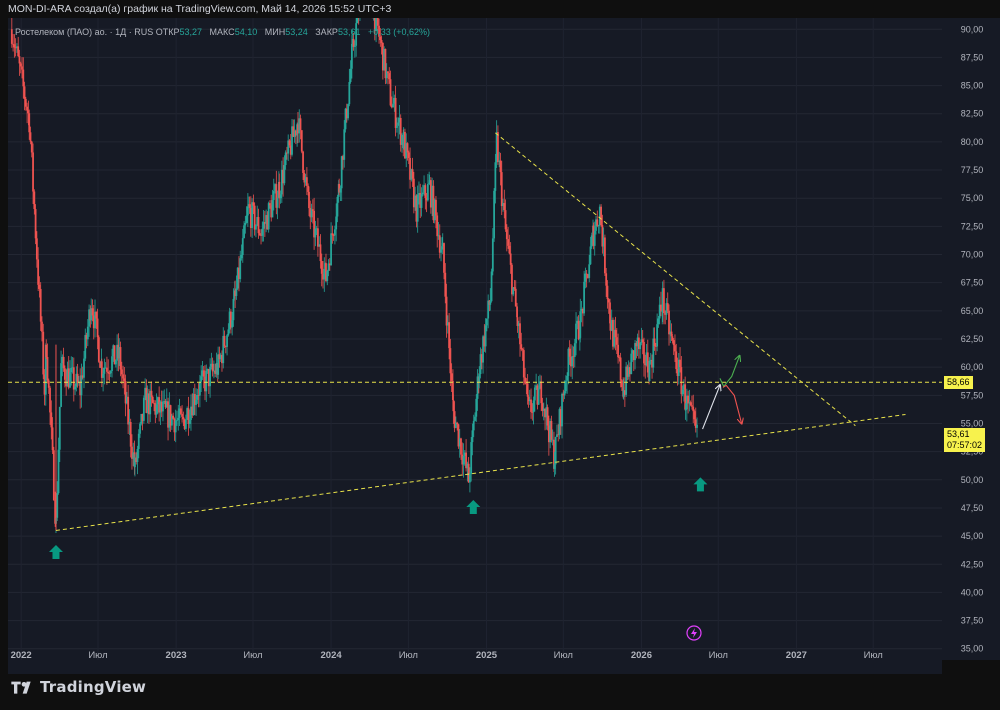  I want to click on y-tick-label: 80,00, so click(972, 142).